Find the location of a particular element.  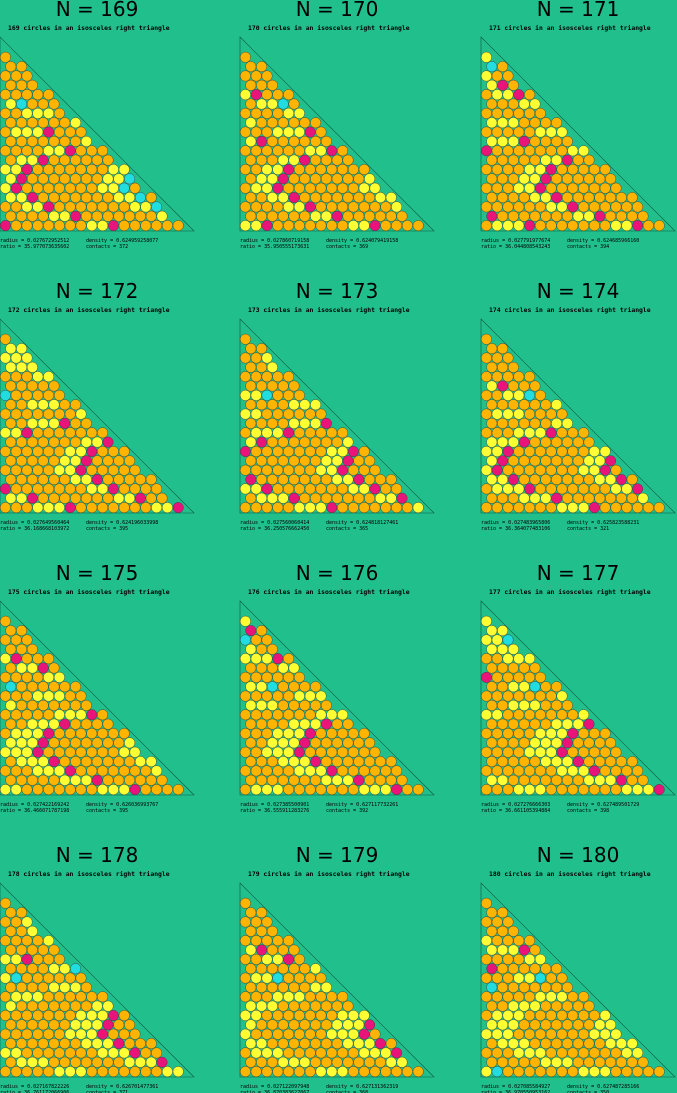

radius: radius = 0.027791977674 is located at coordinates (515, 241).